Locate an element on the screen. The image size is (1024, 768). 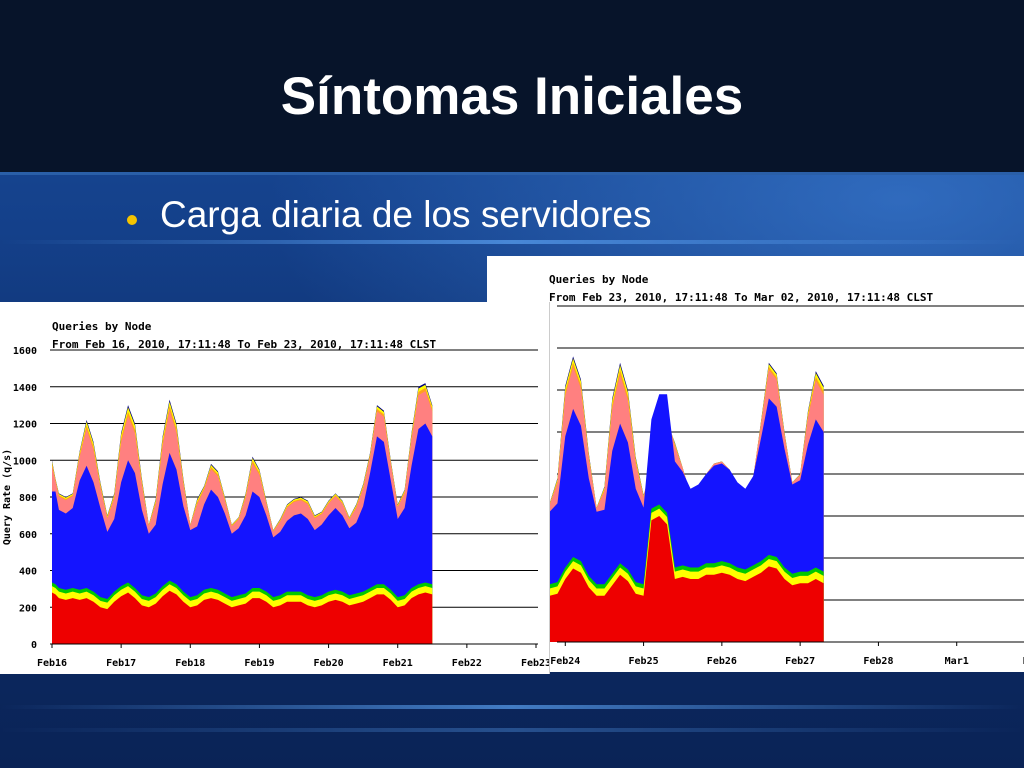
y-tick-label: 800 is located at coordinates (28, 498).